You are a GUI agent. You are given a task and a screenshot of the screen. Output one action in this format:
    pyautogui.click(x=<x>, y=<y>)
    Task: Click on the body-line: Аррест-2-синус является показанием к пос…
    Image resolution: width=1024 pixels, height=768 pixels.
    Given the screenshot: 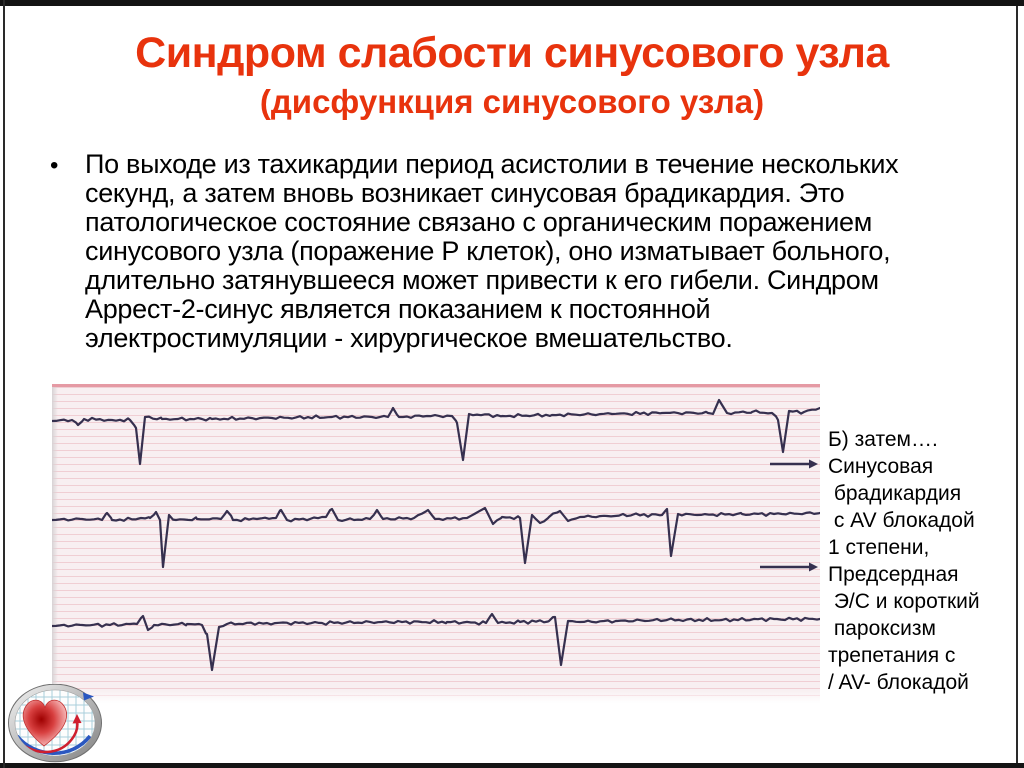 What is the action you would take?
    pyautogui.click(x=398, y=309)
    